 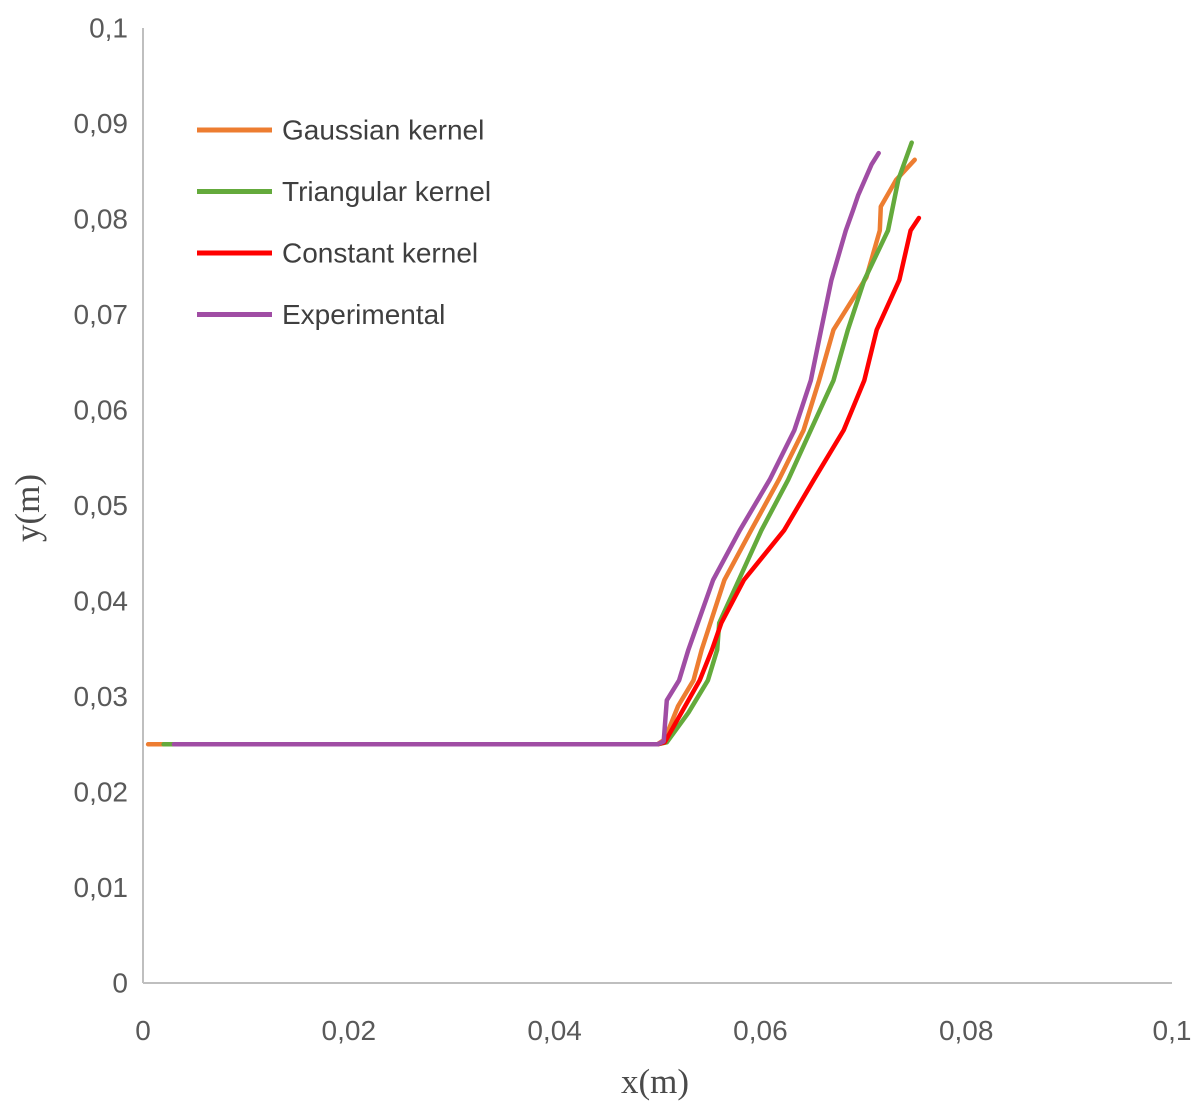 What do you see at coordinates (101, 792) in the screenshot?
I see `y-tick-label: 0,02` at bounding box center [101, 792].